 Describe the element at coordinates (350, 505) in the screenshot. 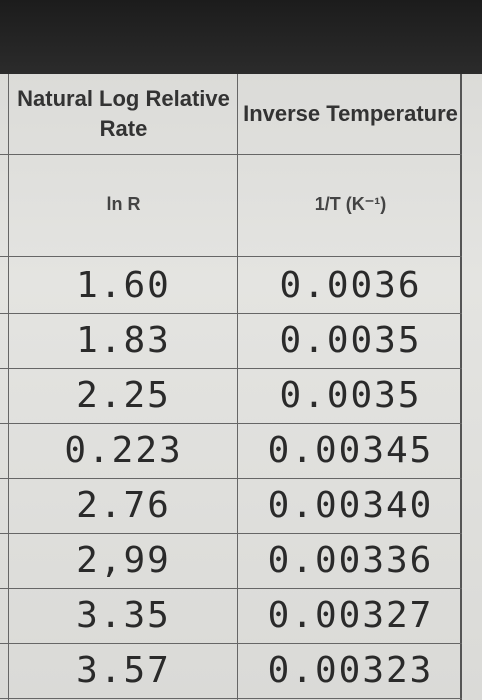

I see `table-cell: 0.00340` at that location.